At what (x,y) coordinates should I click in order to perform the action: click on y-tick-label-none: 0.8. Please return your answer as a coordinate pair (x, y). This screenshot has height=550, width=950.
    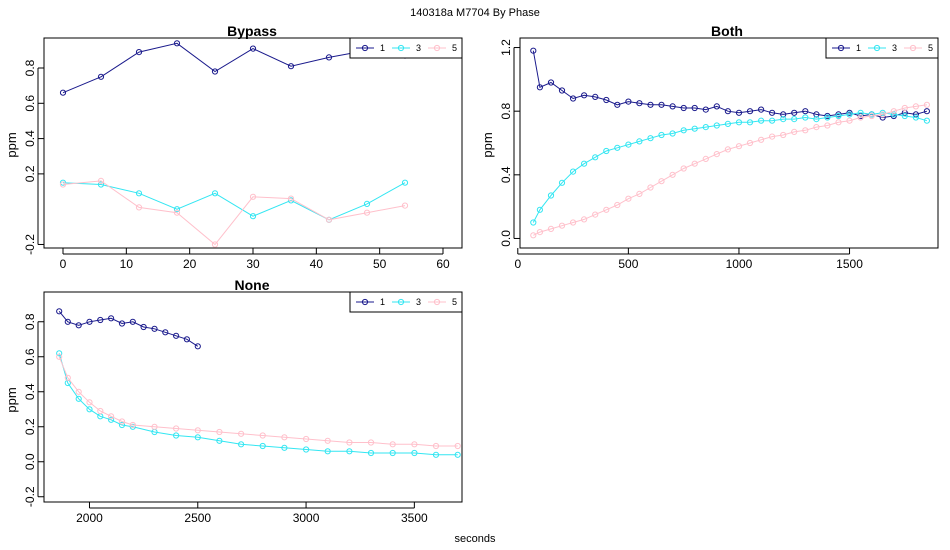
    Looking at the image, I should click on (30, 321).